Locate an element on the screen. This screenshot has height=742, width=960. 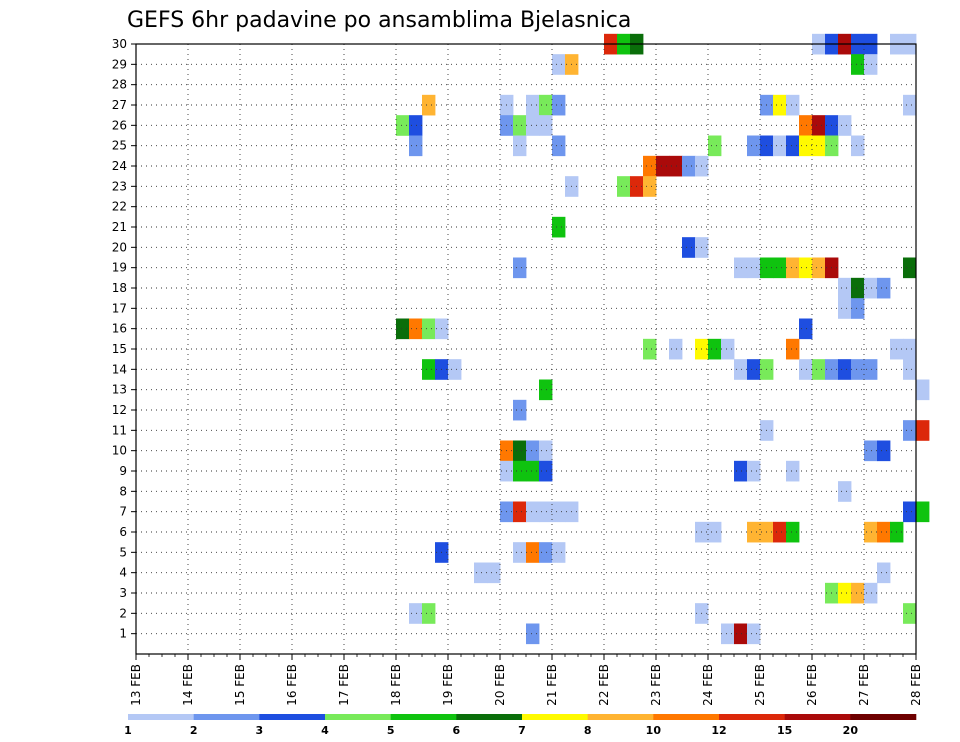
y-tick-label: 17 is located at coordinates (119, 308).